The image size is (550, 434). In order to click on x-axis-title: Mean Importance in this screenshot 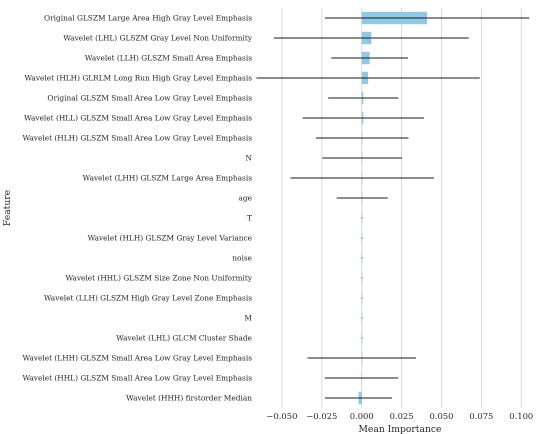, I will do `click(400, 429)`.